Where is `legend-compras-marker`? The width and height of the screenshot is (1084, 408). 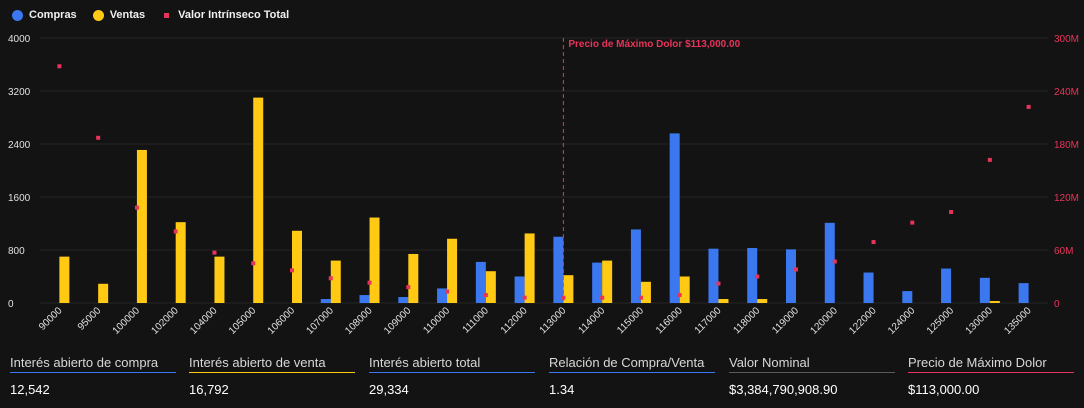 legend-compras-marker is located at coordinates (17, 15).